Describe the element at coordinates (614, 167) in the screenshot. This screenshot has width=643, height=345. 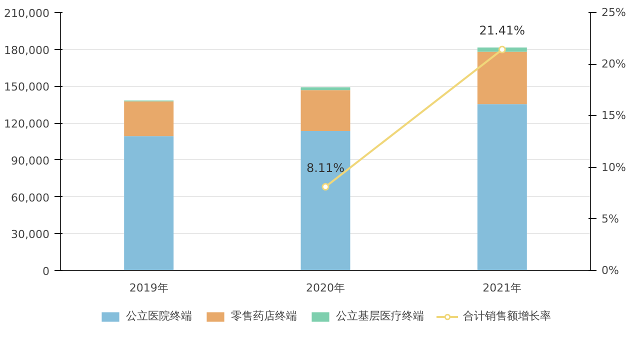
I see `y2-tick-label: 10%` at that location.